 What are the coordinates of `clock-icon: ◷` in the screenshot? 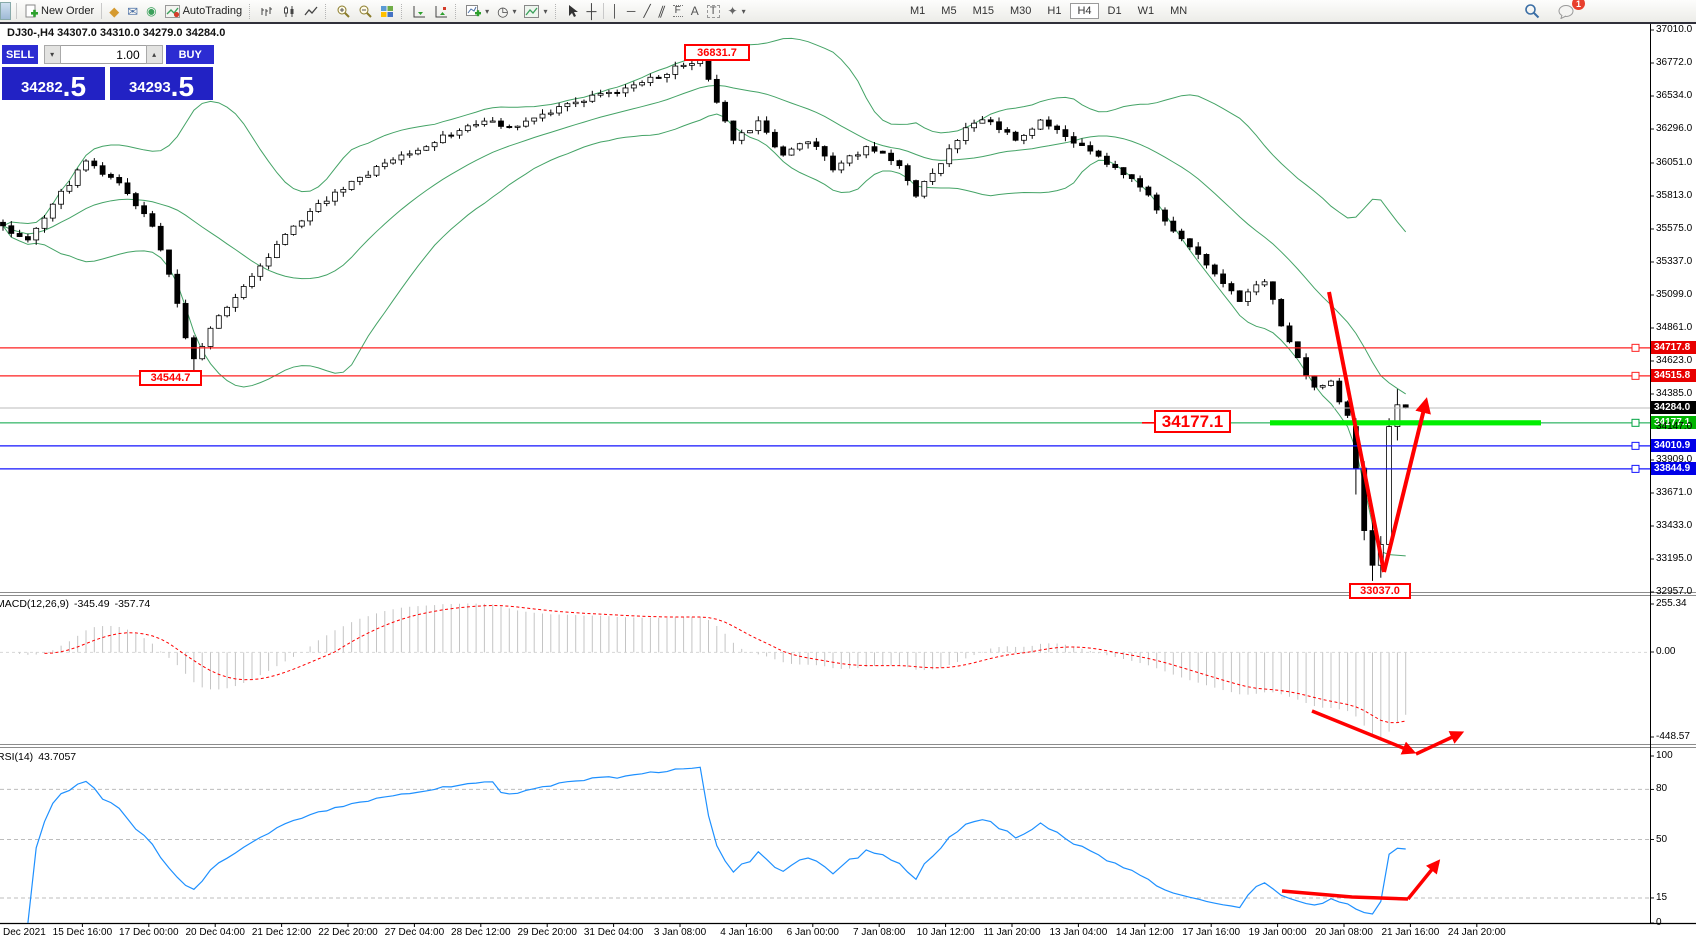 It's located at (503, 11).